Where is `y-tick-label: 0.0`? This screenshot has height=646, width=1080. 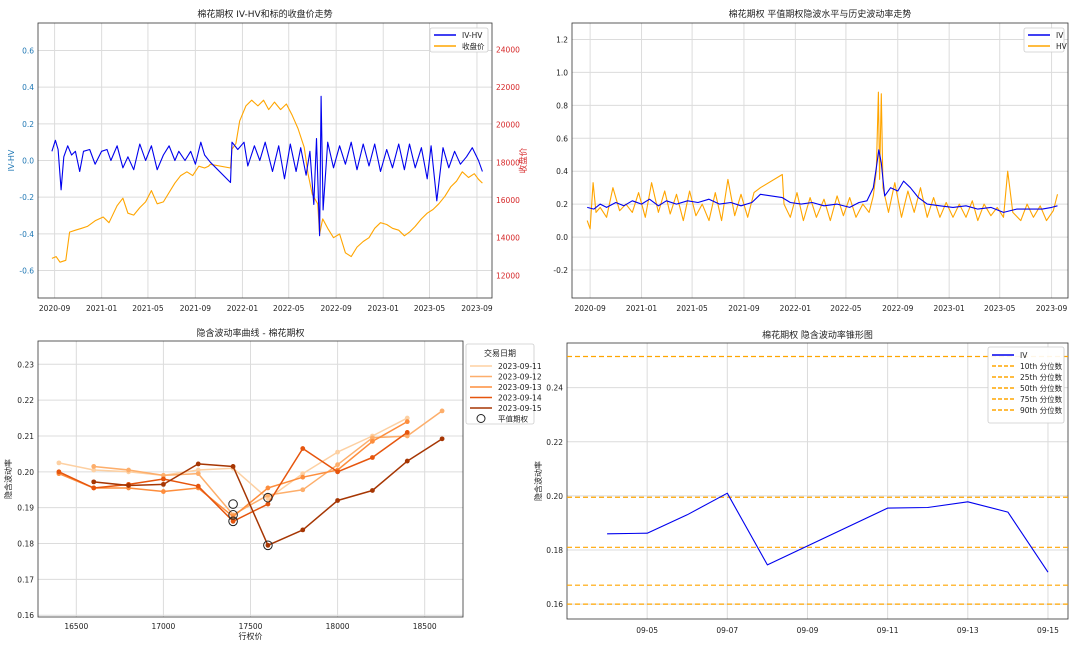
y-tick-label: 0.0 is located at coordinates (28, 161).